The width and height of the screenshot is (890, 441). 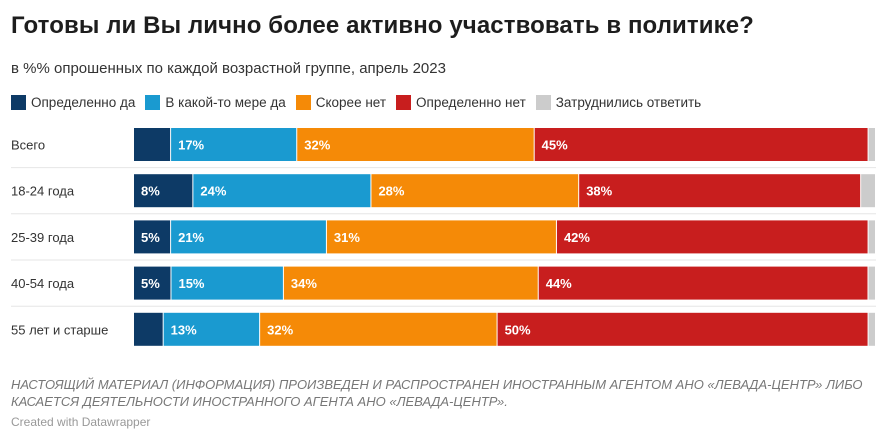 What do you see at coordinates (184, 329) in the screenshot?
I see `value-label: 13%` at bounding box center [184, 329].